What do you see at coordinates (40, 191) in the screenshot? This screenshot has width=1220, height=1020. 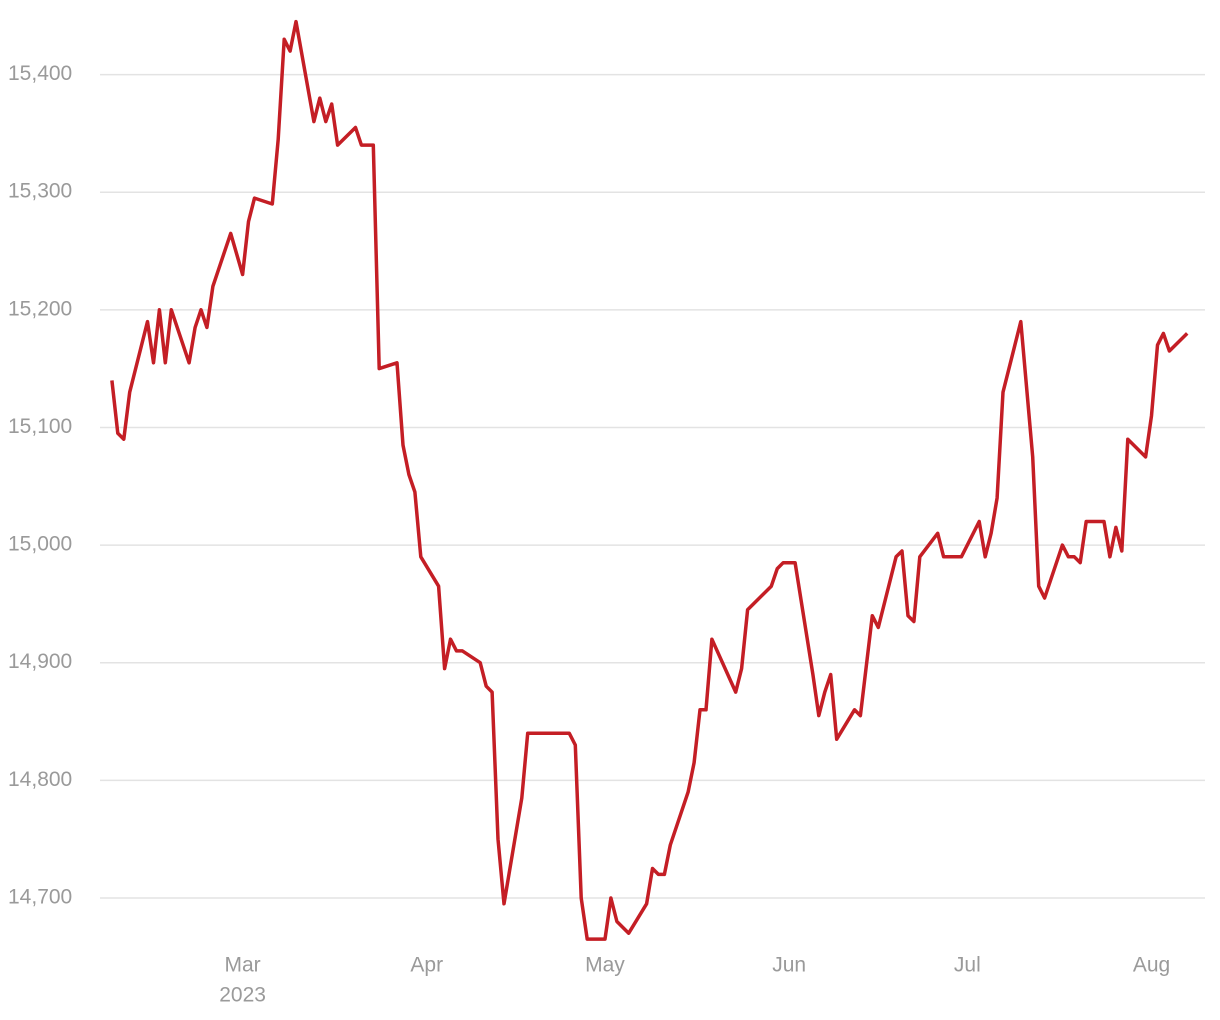 I see `y-tick-label: 15,300` at bounding box center [40, 191].